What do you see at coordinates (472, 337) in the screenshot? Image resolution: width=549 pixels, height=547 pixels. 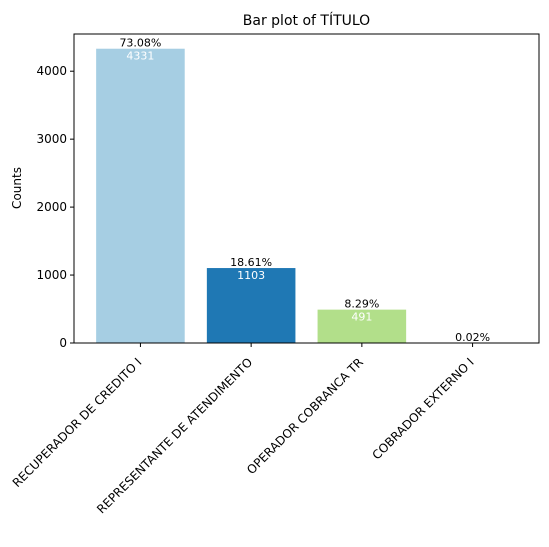 I see `percent-label-4: 0.02%` at bounding box center [472, 337].